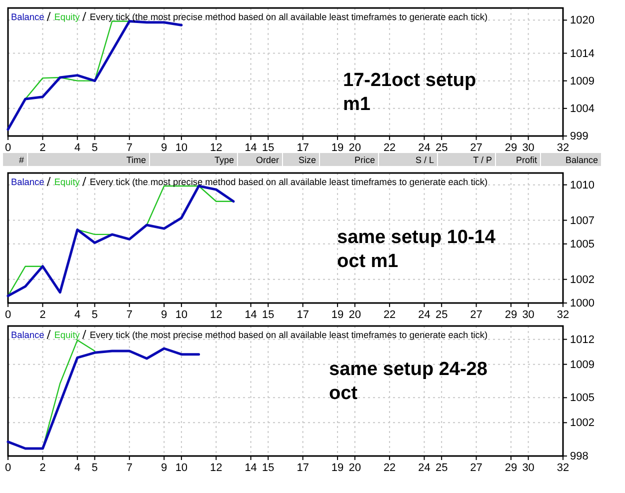  What do you see at coordinates (582, 20) in the screenshot?
I see `y-tick-label: 1020` at bounding box center [582, 20].